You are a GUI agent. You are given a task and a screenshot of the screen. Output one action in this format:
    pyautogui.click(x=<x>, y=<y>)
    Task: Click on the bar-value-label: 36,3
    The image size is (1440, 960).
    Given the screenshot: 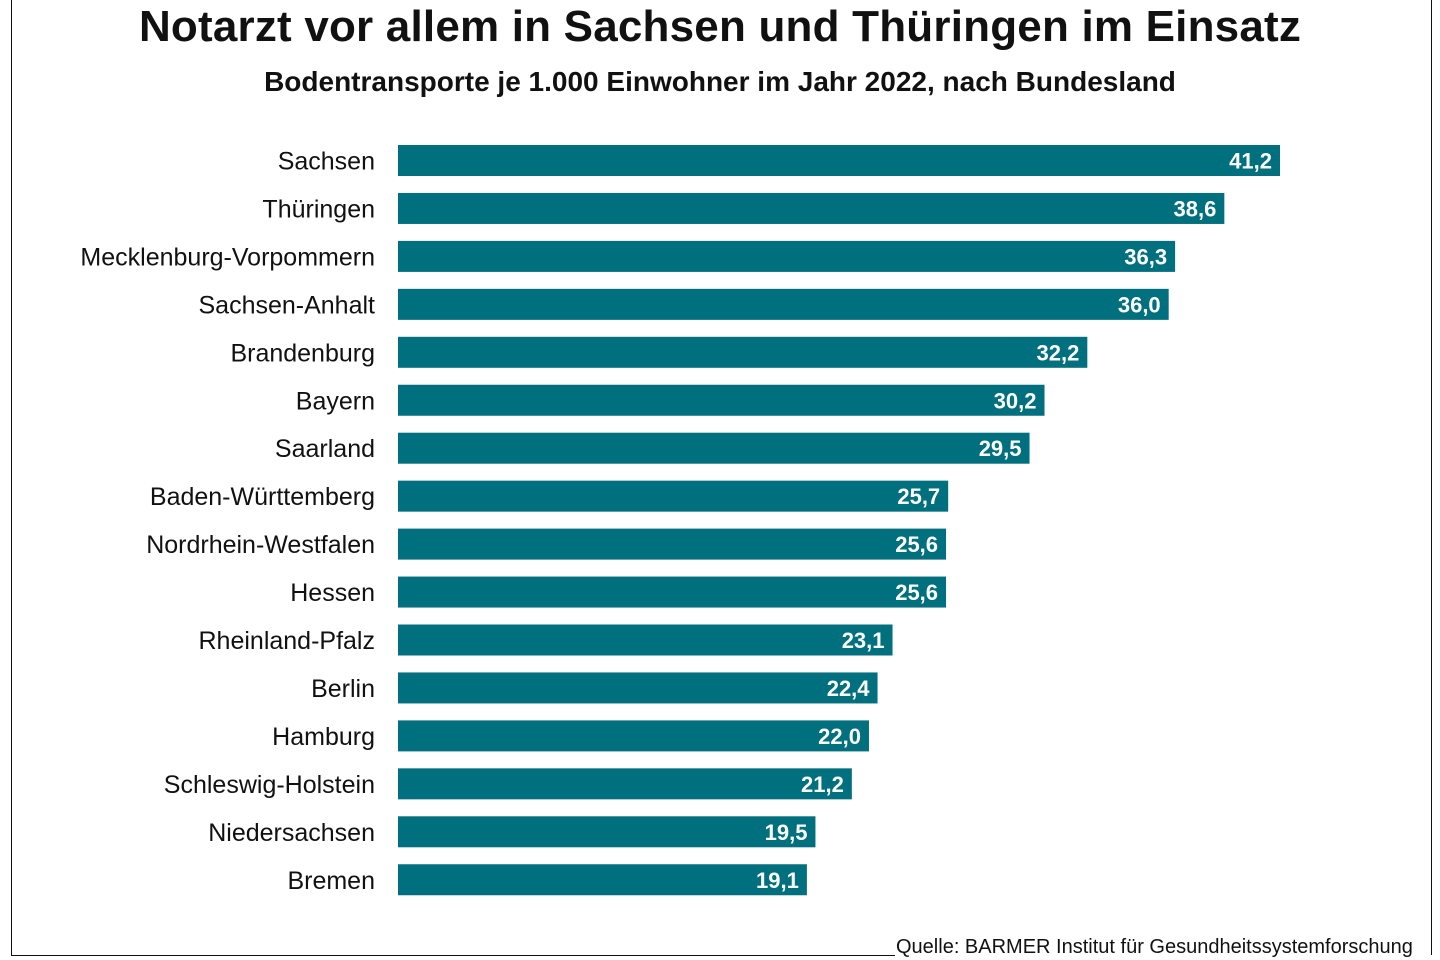 What is the action you would take?
    pyautogui.click(x=1145, y=256)
    